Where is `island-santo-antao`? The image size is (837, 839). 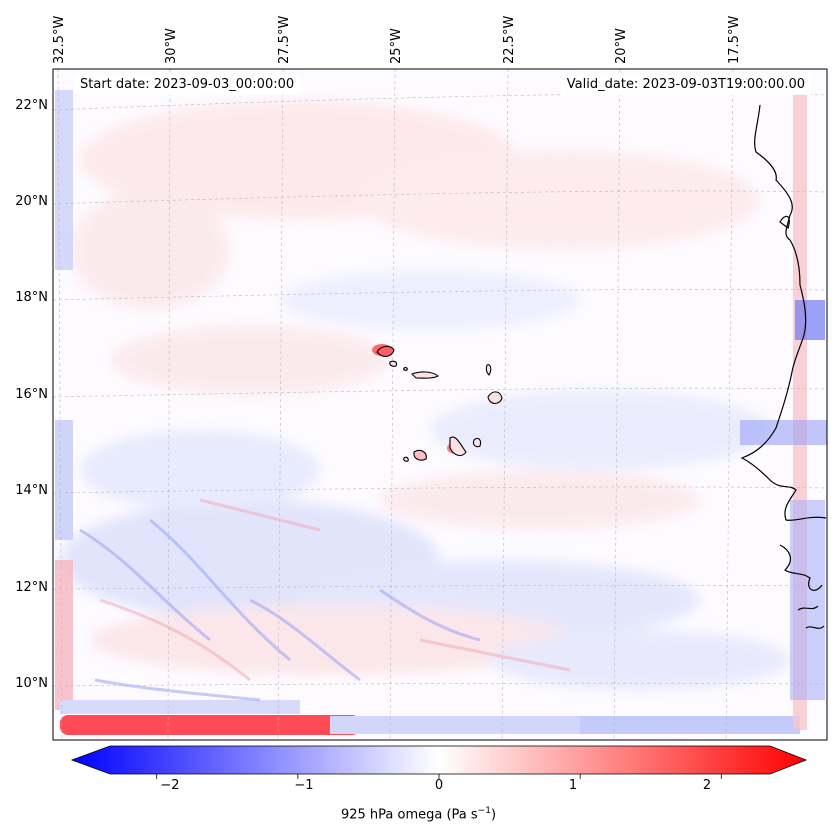 island-santo-antao is located at coordinates (385, 351).